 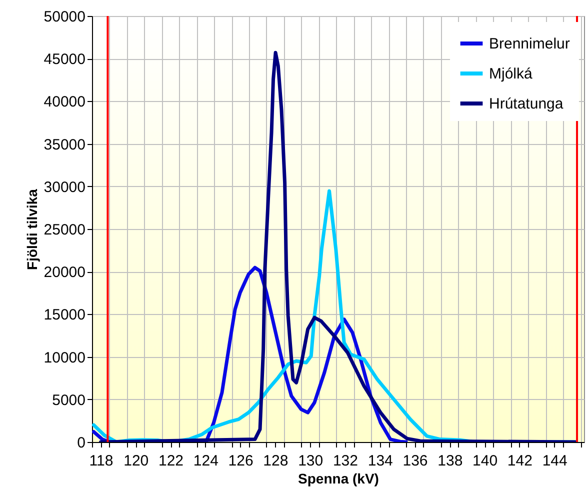 What do you see at coordinates (526, 104) in the screenshot?
I see `legend-label: Hrútatunga` at bounding box center [526, 104].